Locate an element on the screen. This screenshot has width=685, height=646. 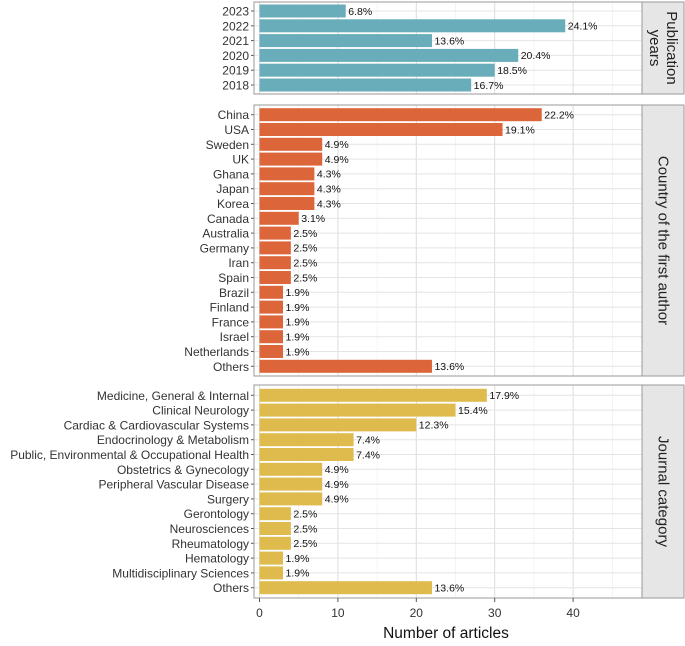
category-label: Multidisciplinary Sciences is located at coordinates (180, 573).